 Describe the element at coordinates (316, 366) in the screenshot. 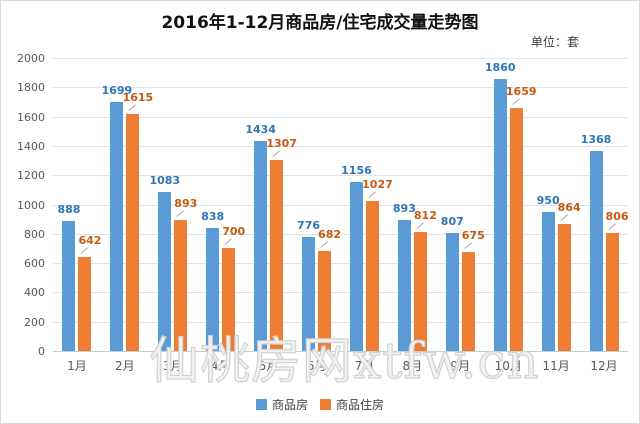

I see `x-axis-label: 6月` at that location.